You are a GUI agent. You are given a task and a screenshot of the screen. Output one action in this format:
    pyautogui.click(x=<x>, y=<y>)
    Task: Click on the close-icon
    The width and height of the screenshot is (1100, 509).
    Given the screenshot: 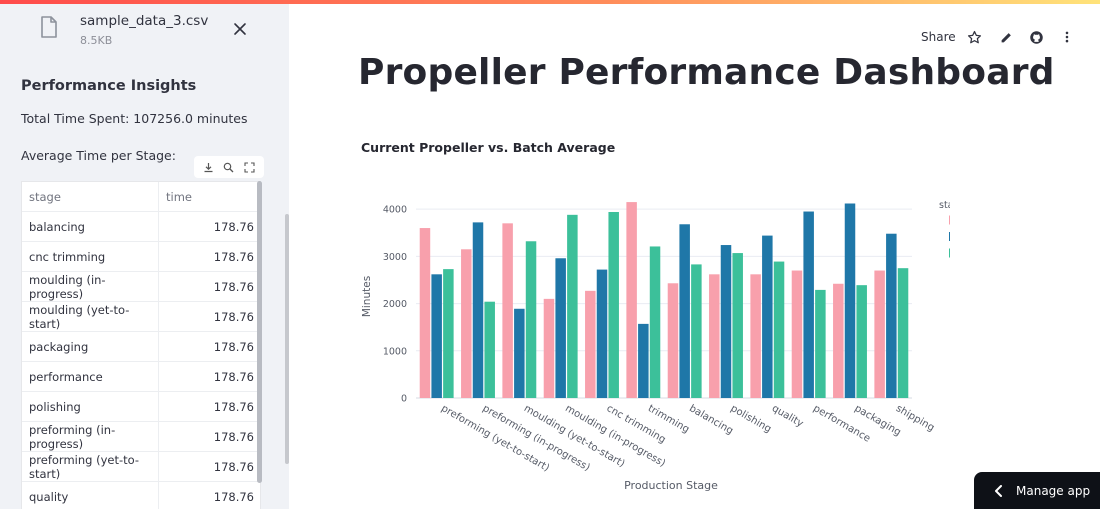 What is the action you would take?
    pyautogui.click(x=240, y=29)
    